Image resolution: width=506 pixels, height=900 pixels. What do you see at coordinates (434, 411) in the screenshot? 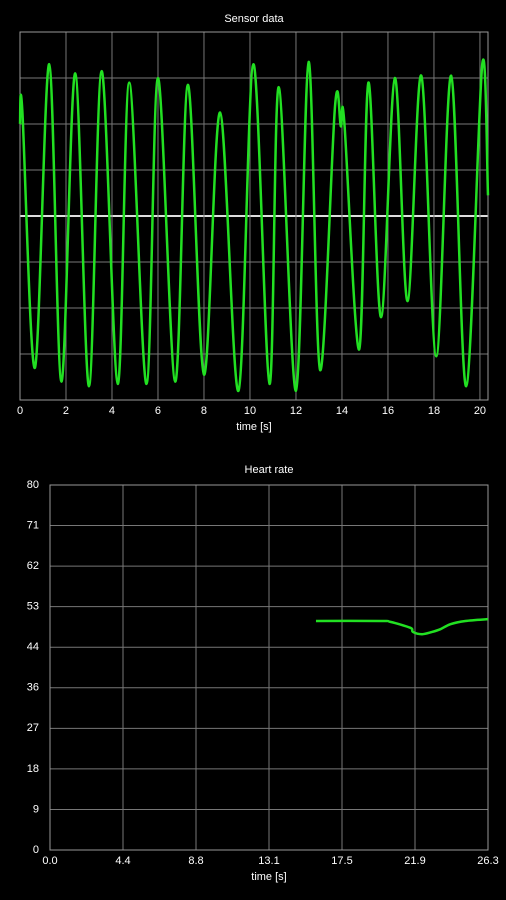
I see `x-tick-label: 18` at bounding box center [434, 411].